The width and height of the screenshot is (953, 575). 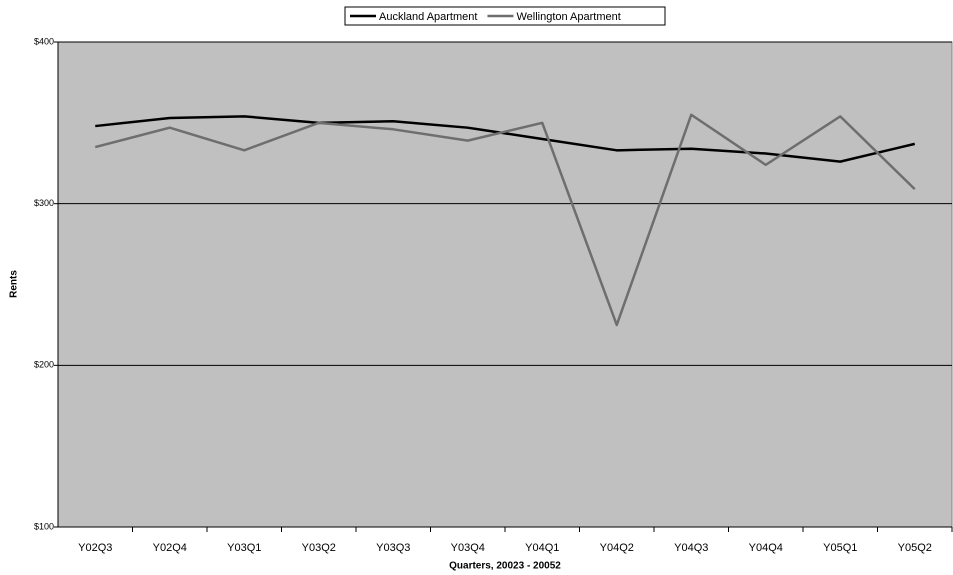 What do you see at coordinates (44, 365) in the screenshot?
I see `y-tick-label: $200` at bounding box center [44, 365].